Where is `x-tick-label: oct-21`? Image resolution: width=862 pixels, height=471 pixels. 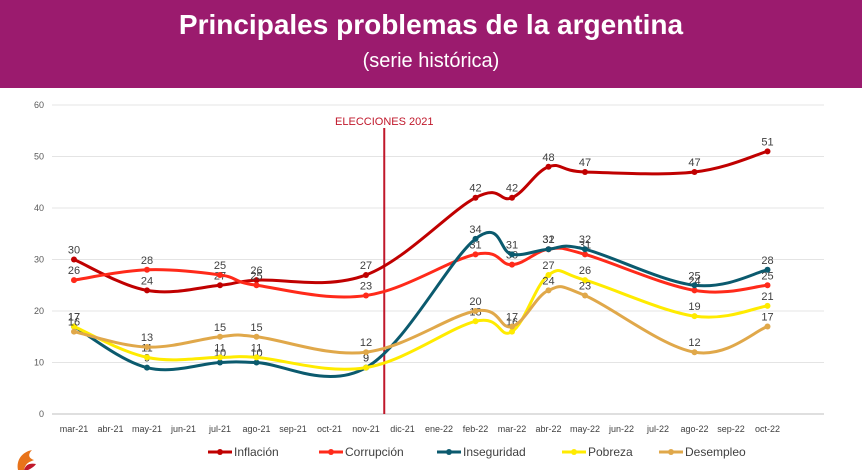
x-tick-label: oct-21 is located at coordinates (329, 429).